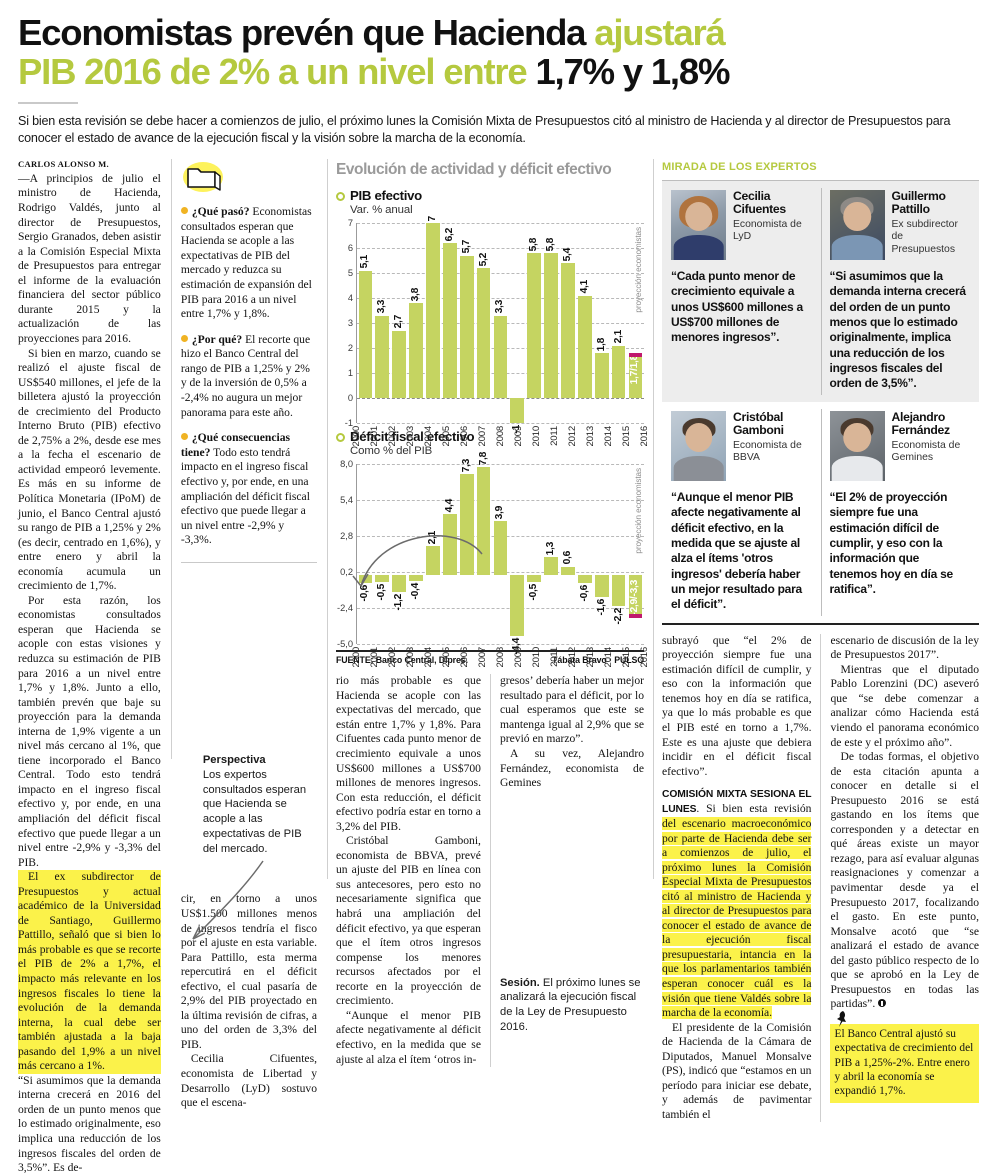 Image resolution: width=997 pixels, height=1176 pixels. I want to click on bar-value-label: 5,1, so click(365, 262).